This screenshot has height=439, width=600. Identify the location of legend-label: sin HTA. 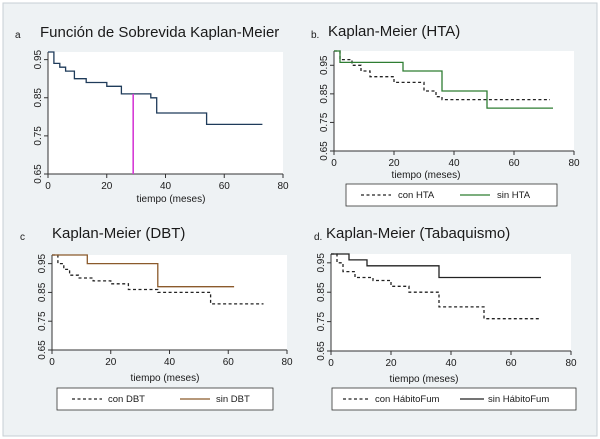
(514, 195).